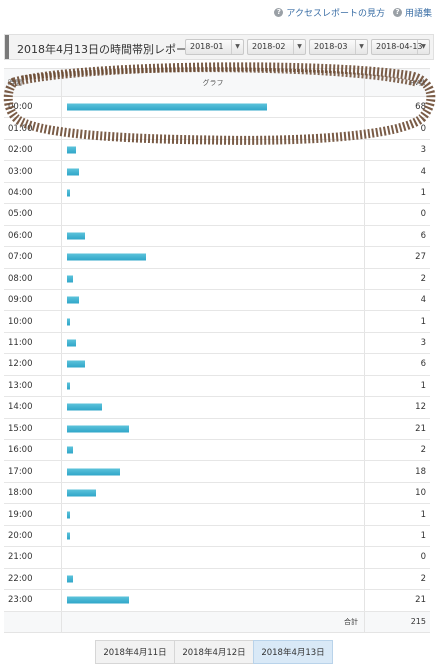 The height and width of the screenshot is (667, 440). I want to click on day-select-2018-04-13: 2018-04-13 ▼, so click(400, 47).